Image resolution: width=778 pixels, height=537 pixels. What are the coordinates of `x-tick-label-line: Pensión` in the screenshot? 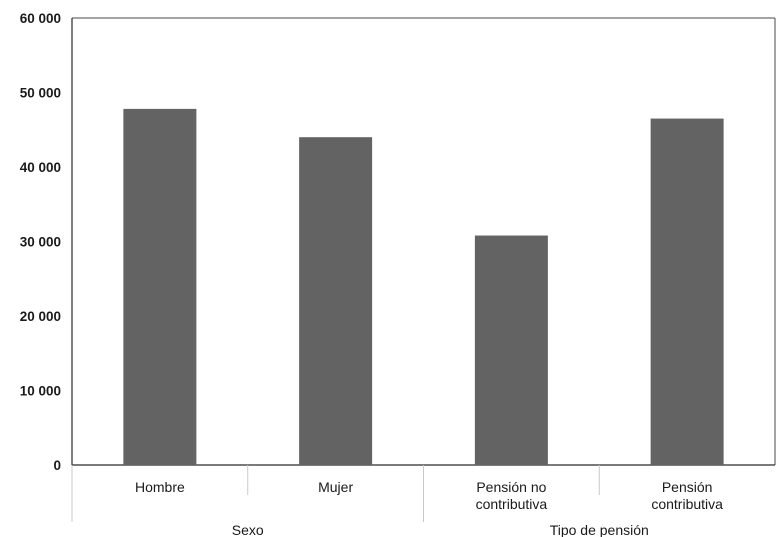 It's located at (687, 487).